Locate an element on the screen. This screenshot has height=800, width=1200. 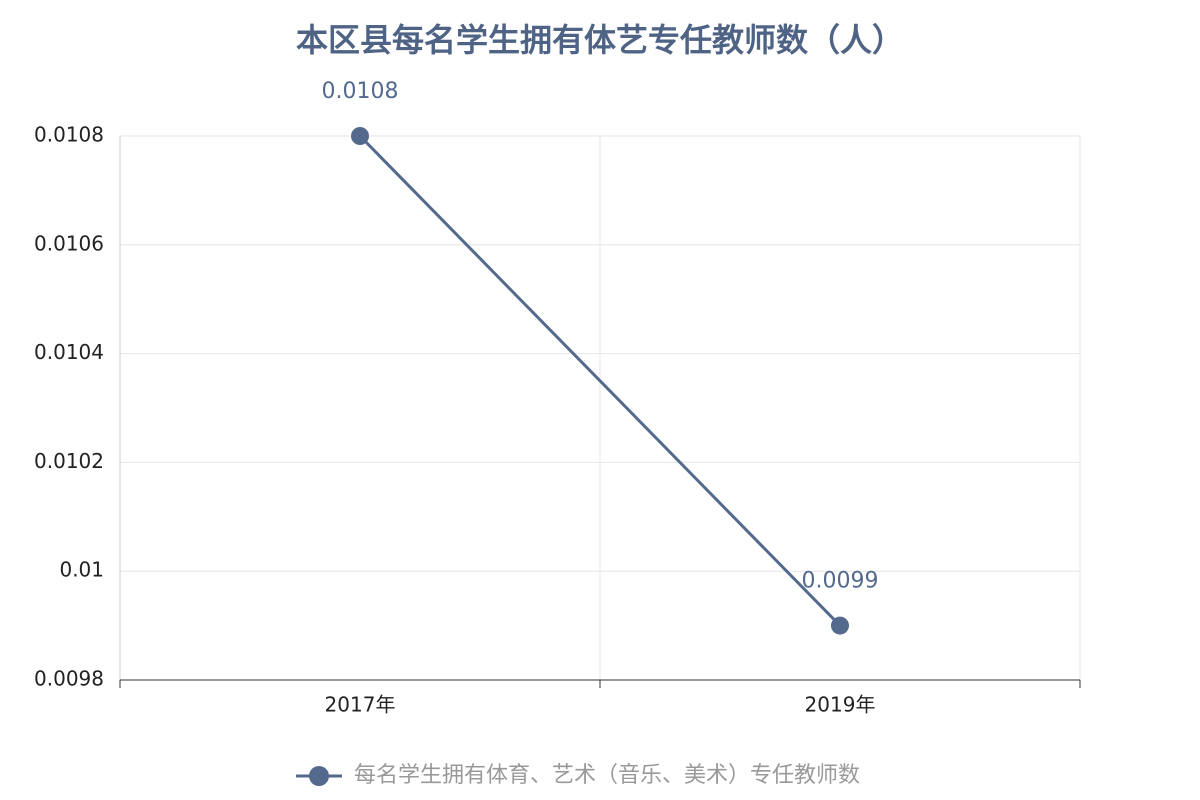
legend-label: 每名学生拥有体育、艺术（音乐、美术）专任教师数 is located at coordinates (607, 775).